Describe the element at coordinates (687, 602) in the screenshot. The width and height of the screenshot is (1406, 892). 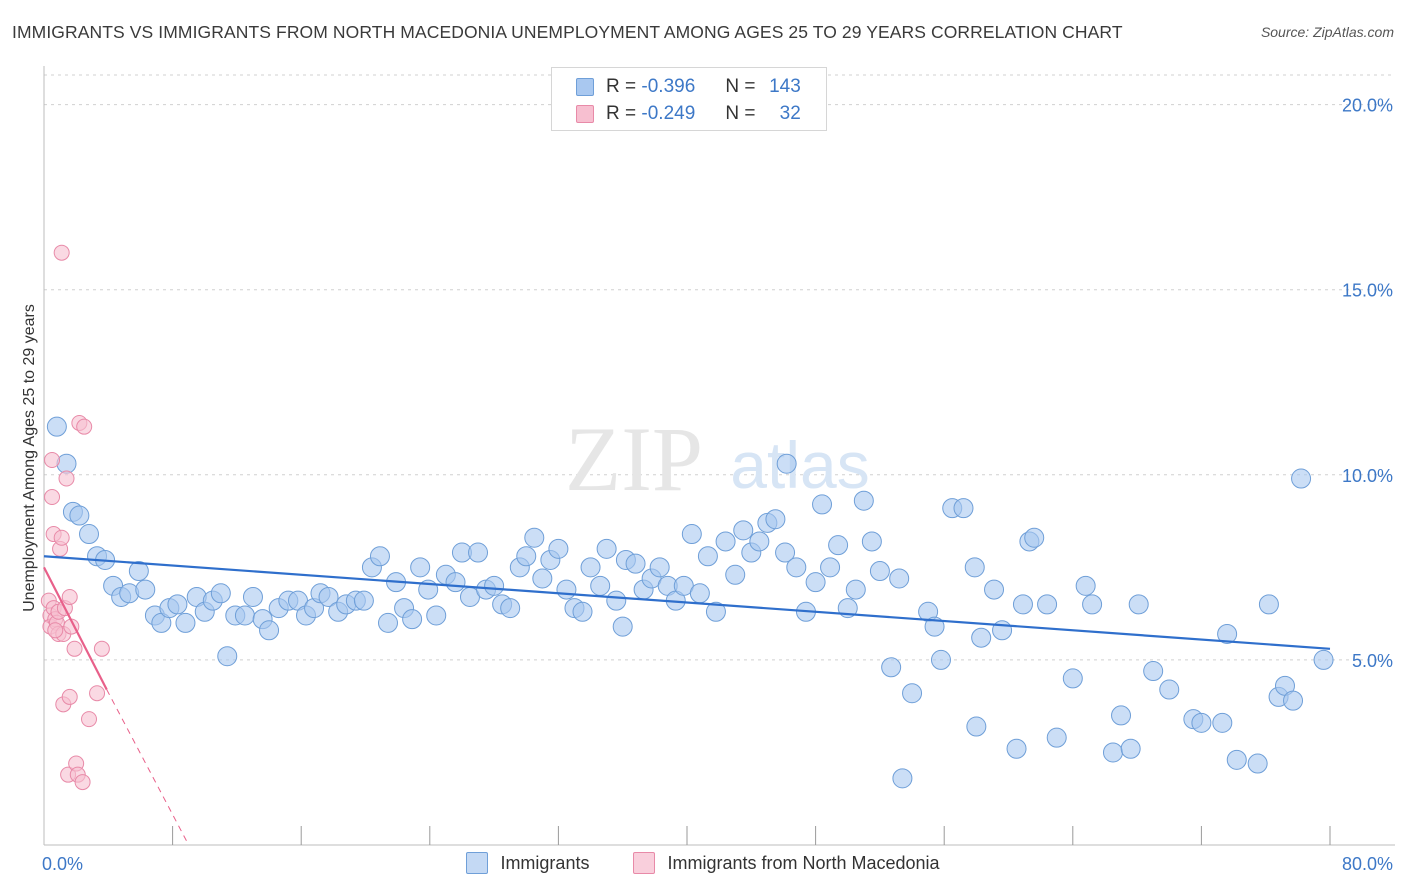
I see `immigrants-trend-line` at that location.